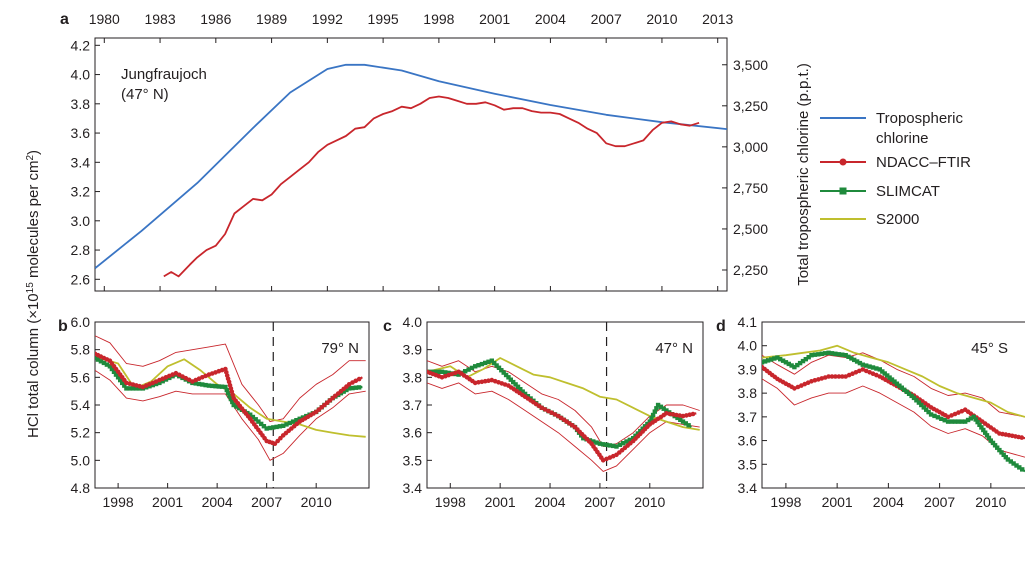 Image resolution: width=1025 pixels, height=570 pixels. I want to click on y-tick-label: 2.8, so click(81, 250).